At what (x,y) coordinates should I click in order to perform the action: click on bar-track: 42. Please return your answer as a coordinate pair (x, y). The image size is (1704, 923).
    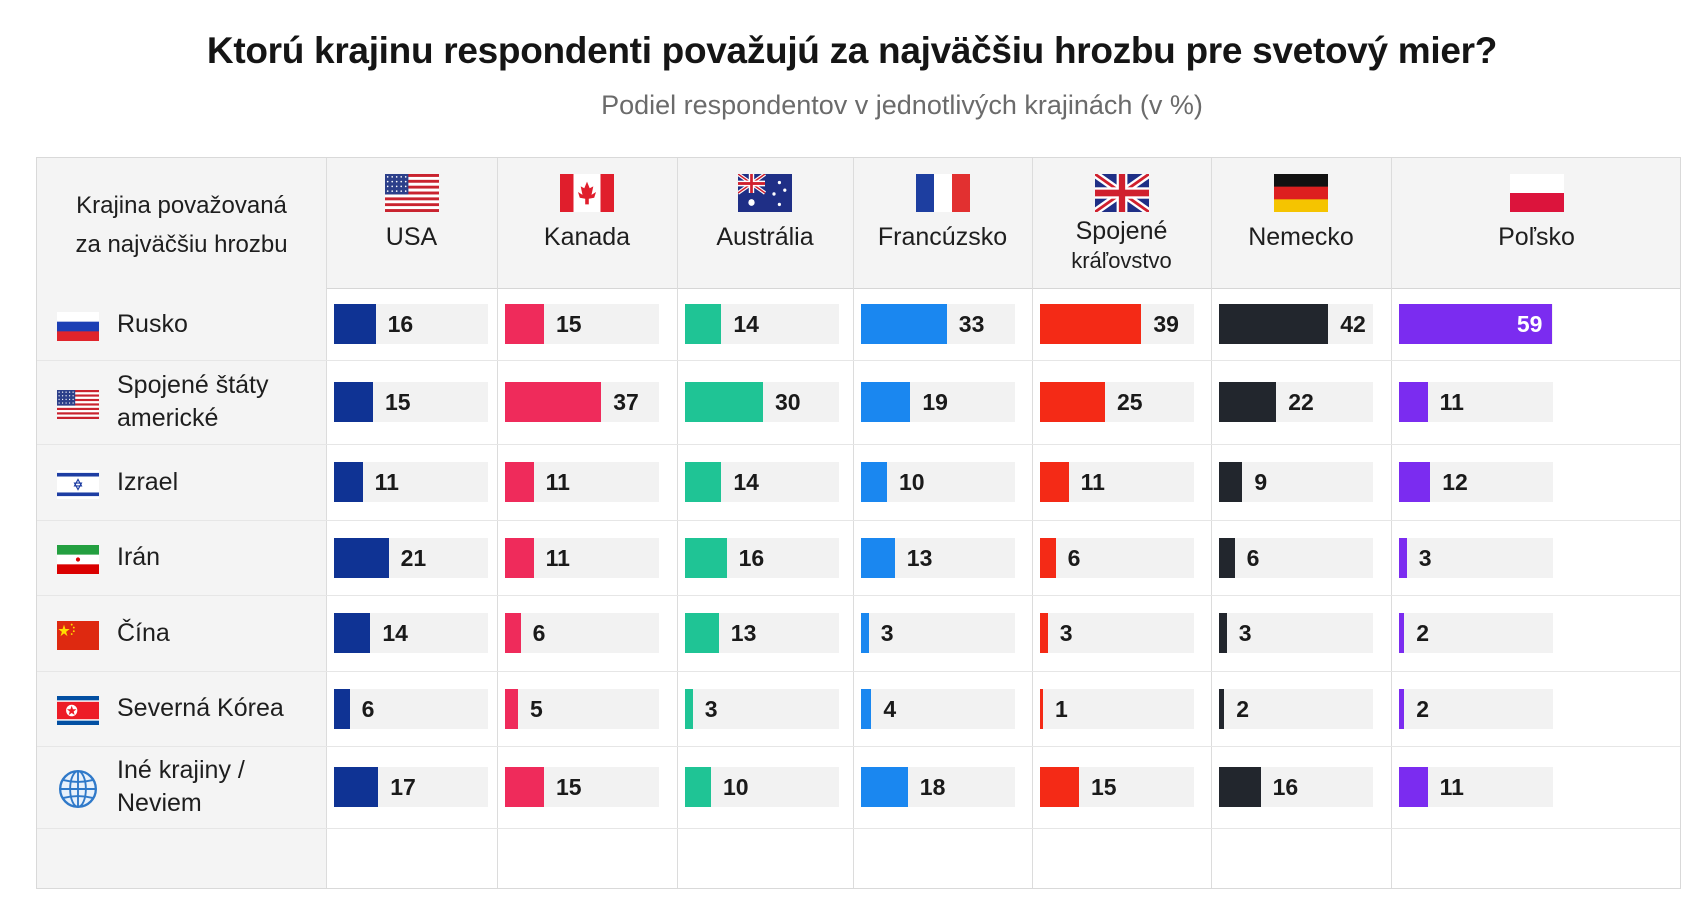
    Looking at the image, I should click on (1296, 324).